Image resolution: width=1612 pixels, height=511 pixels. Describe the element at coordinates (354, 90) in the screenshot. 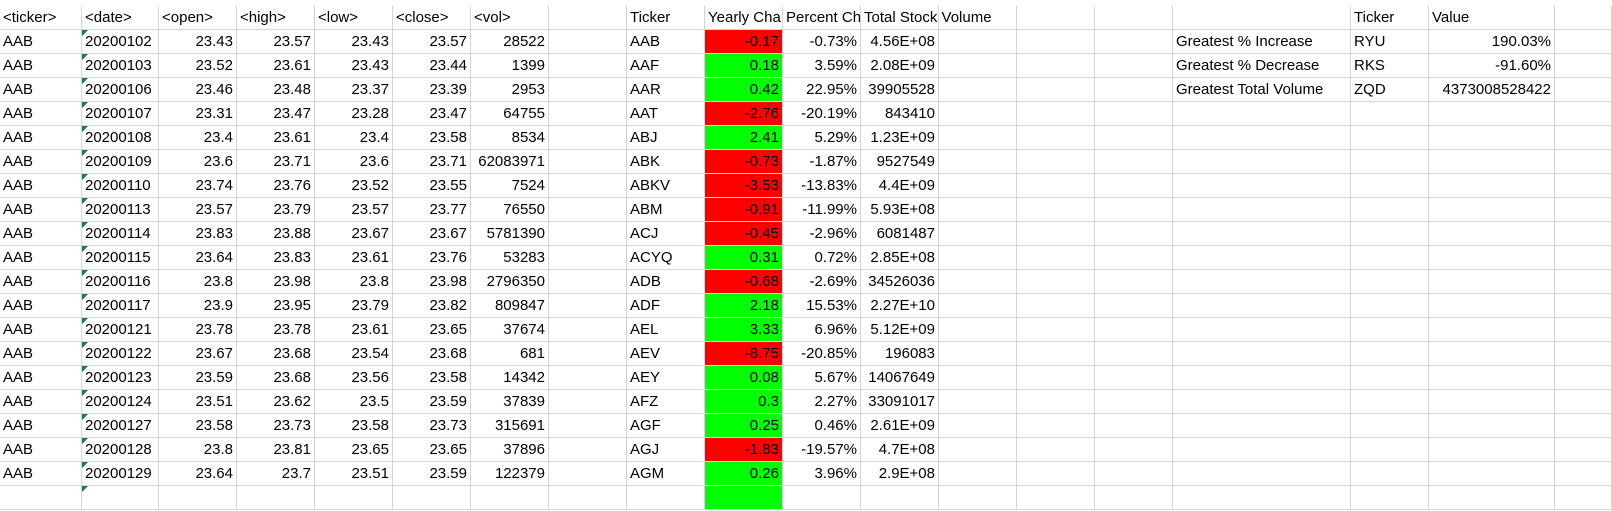

I see `low-cell: 23.37` at that location.